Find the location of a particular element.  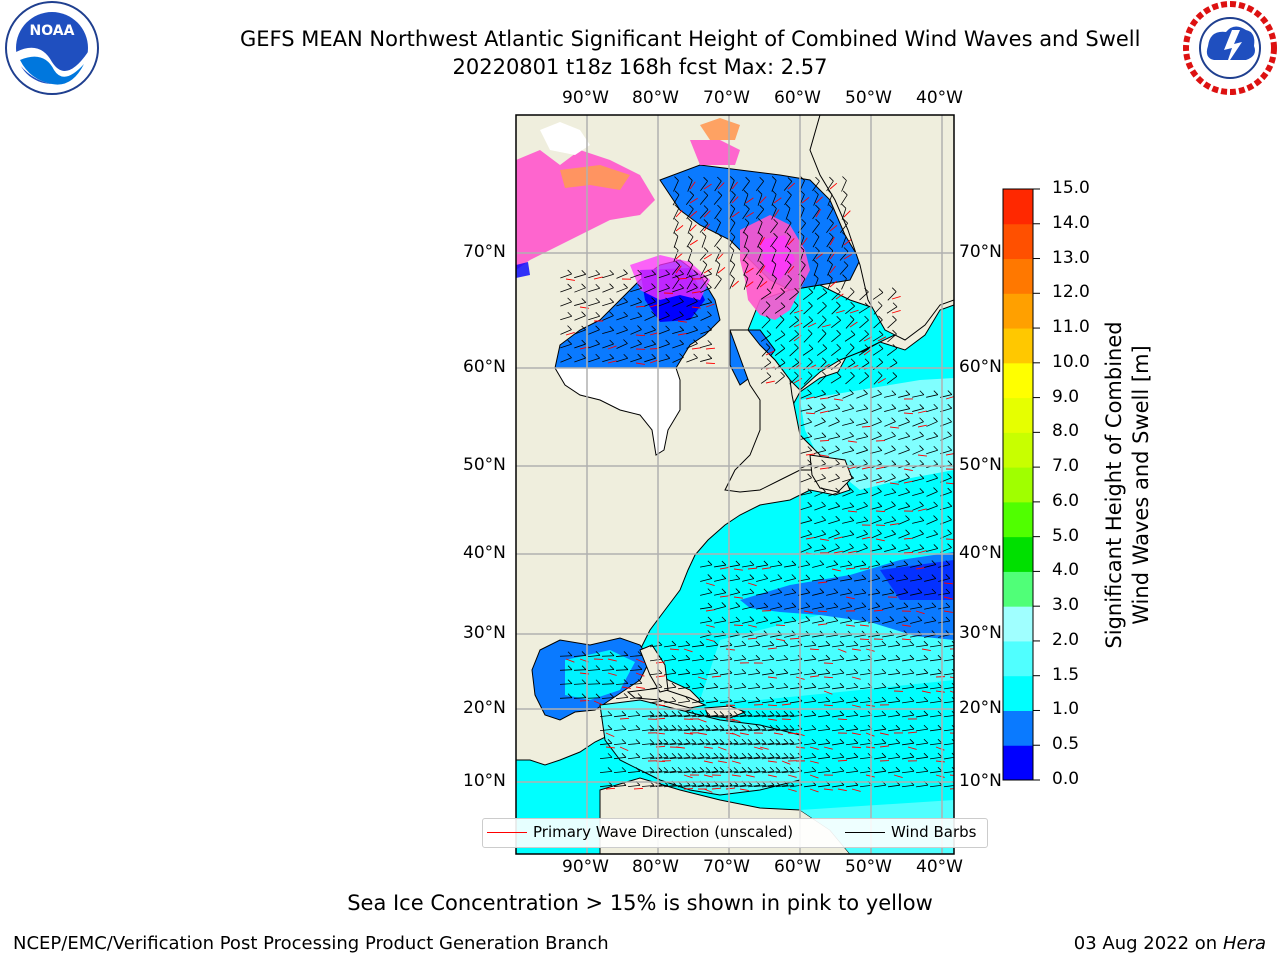

colorbar-frame is located at coordinates (1018, 484).